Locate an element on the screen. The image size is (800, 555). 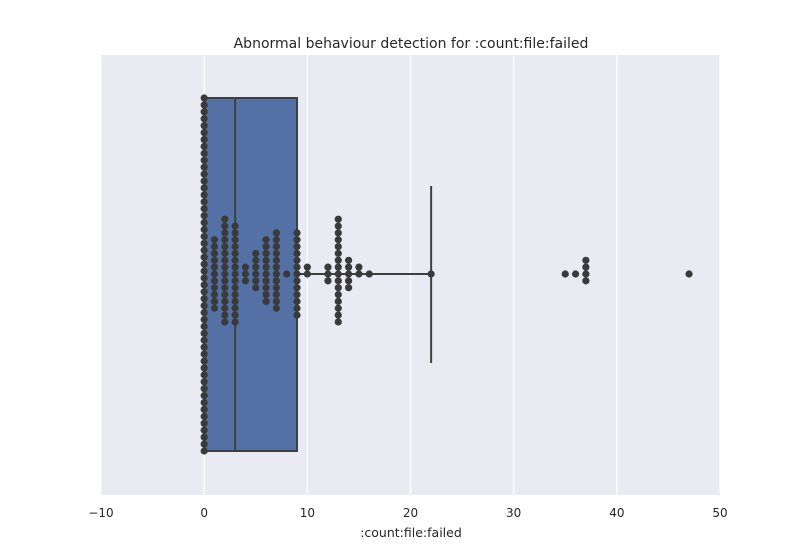
x-tick-label: 20 is located at coordinates (410, 513).